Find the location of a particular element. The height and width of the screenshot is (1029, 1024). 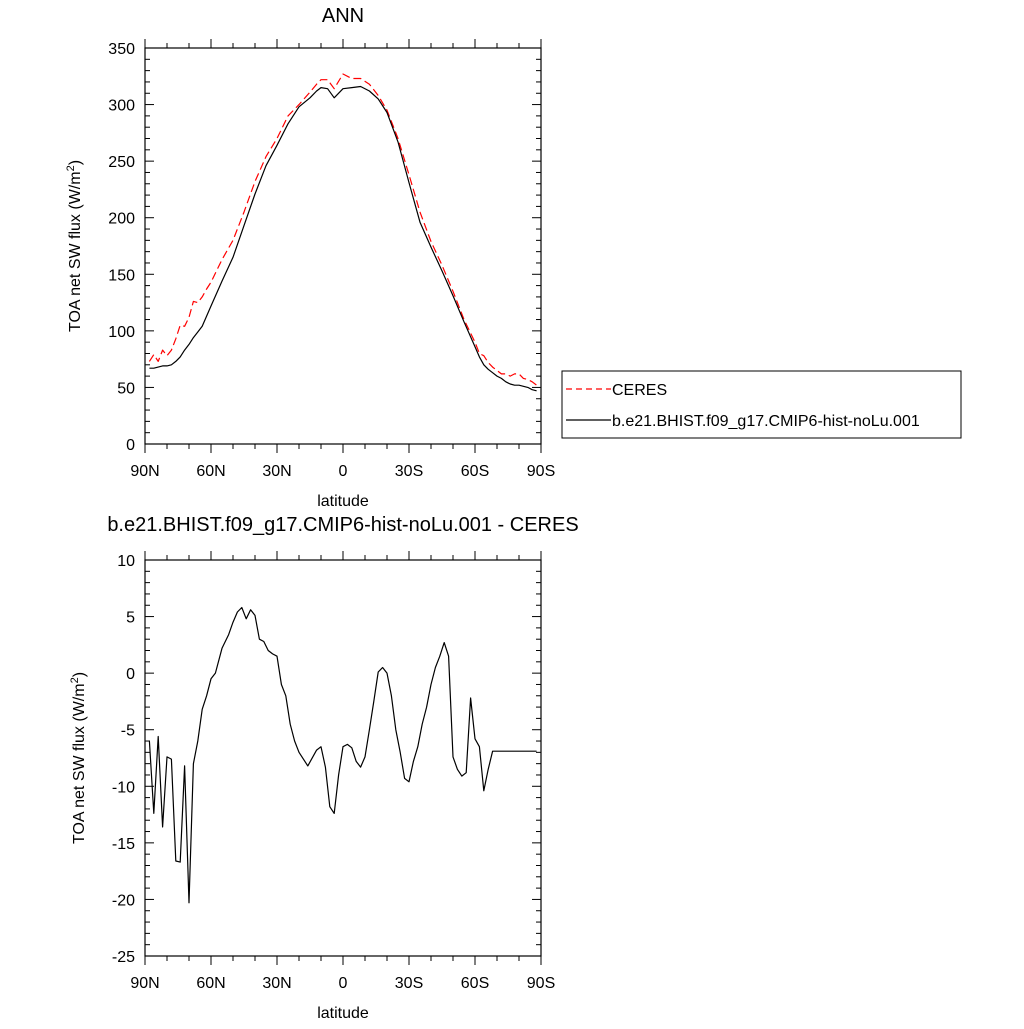

series-line-difference is located at coordinates (342, 755).